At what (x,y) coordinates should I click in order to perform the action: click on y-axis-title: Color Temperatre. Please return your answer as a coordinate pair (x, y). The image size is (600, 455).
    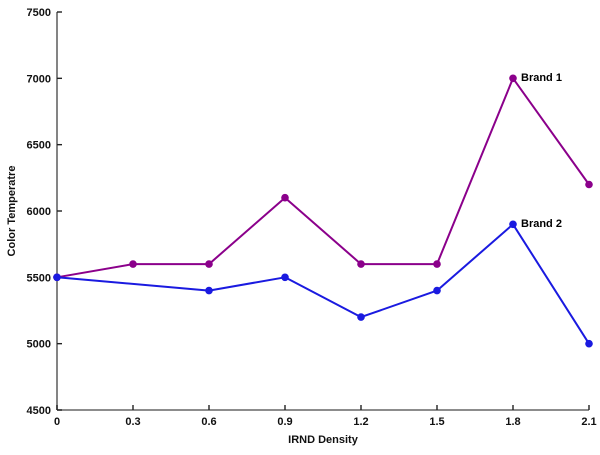
    Looking at the image, I should click on (12, 211).